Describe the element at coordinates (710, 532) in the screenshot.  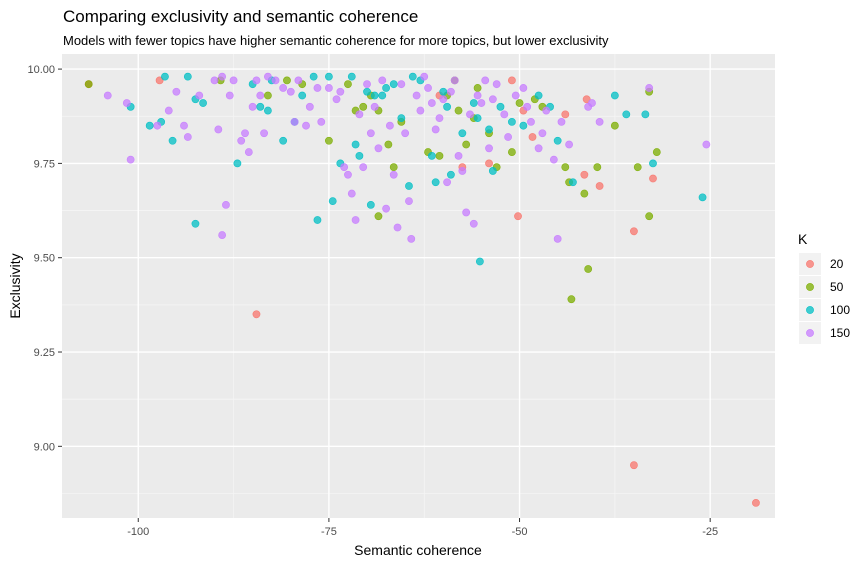
I see `x-tick-label: -25` at that location.